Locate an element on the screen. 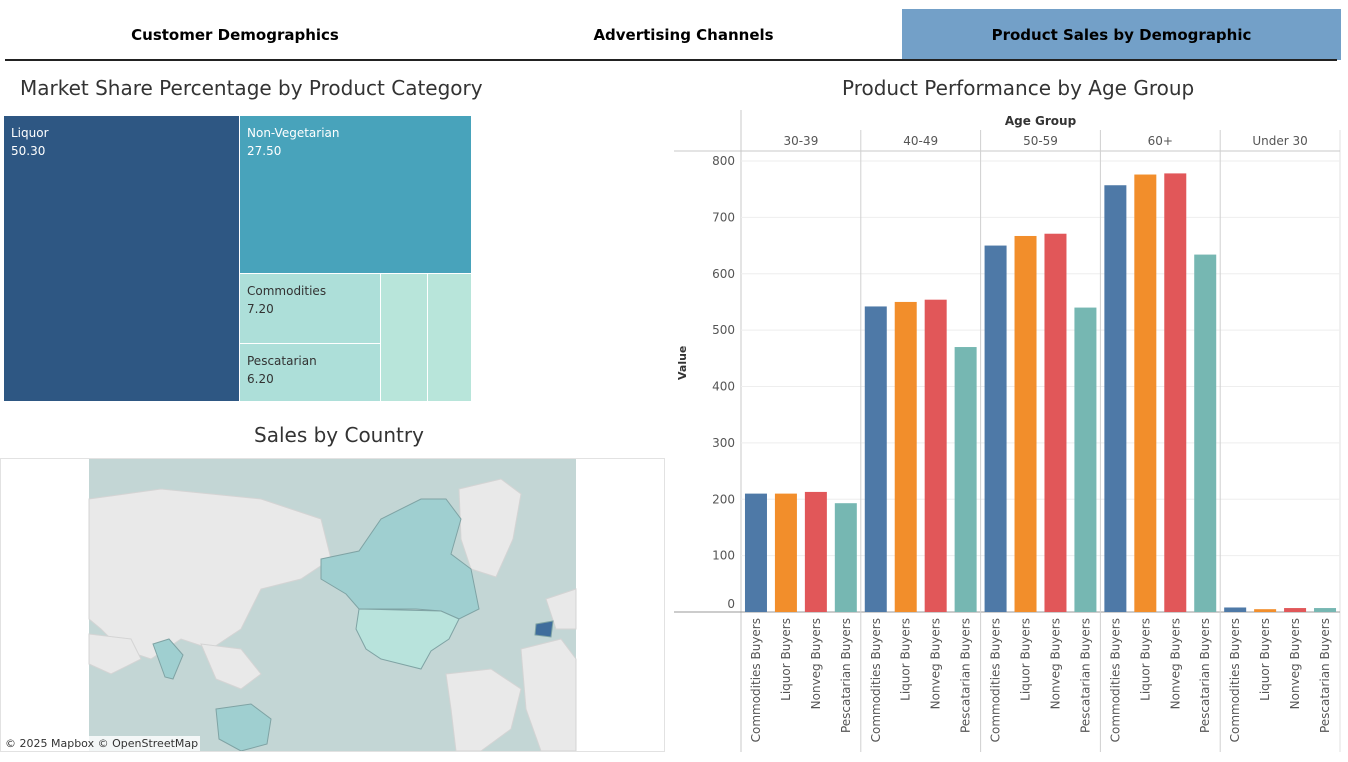  mapbox-attribution-link: © 2025 Mapbox is located at coordinates (50, 743).